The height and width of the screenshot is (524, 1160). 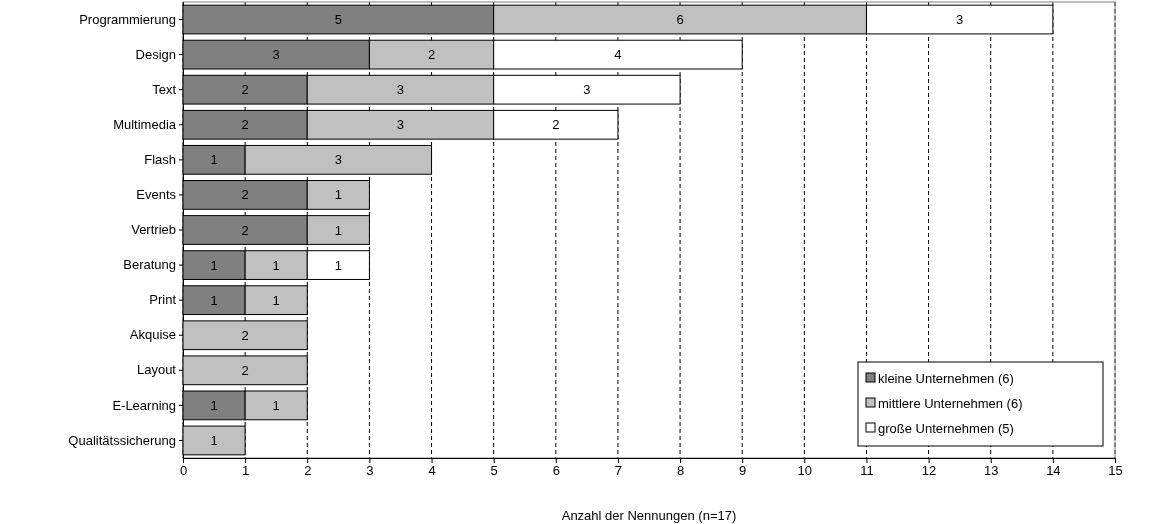 What do you see at coordinates (494, 471) in the screenshot?
I see `x-tick-label: 5` at bounding box center [494, 471].